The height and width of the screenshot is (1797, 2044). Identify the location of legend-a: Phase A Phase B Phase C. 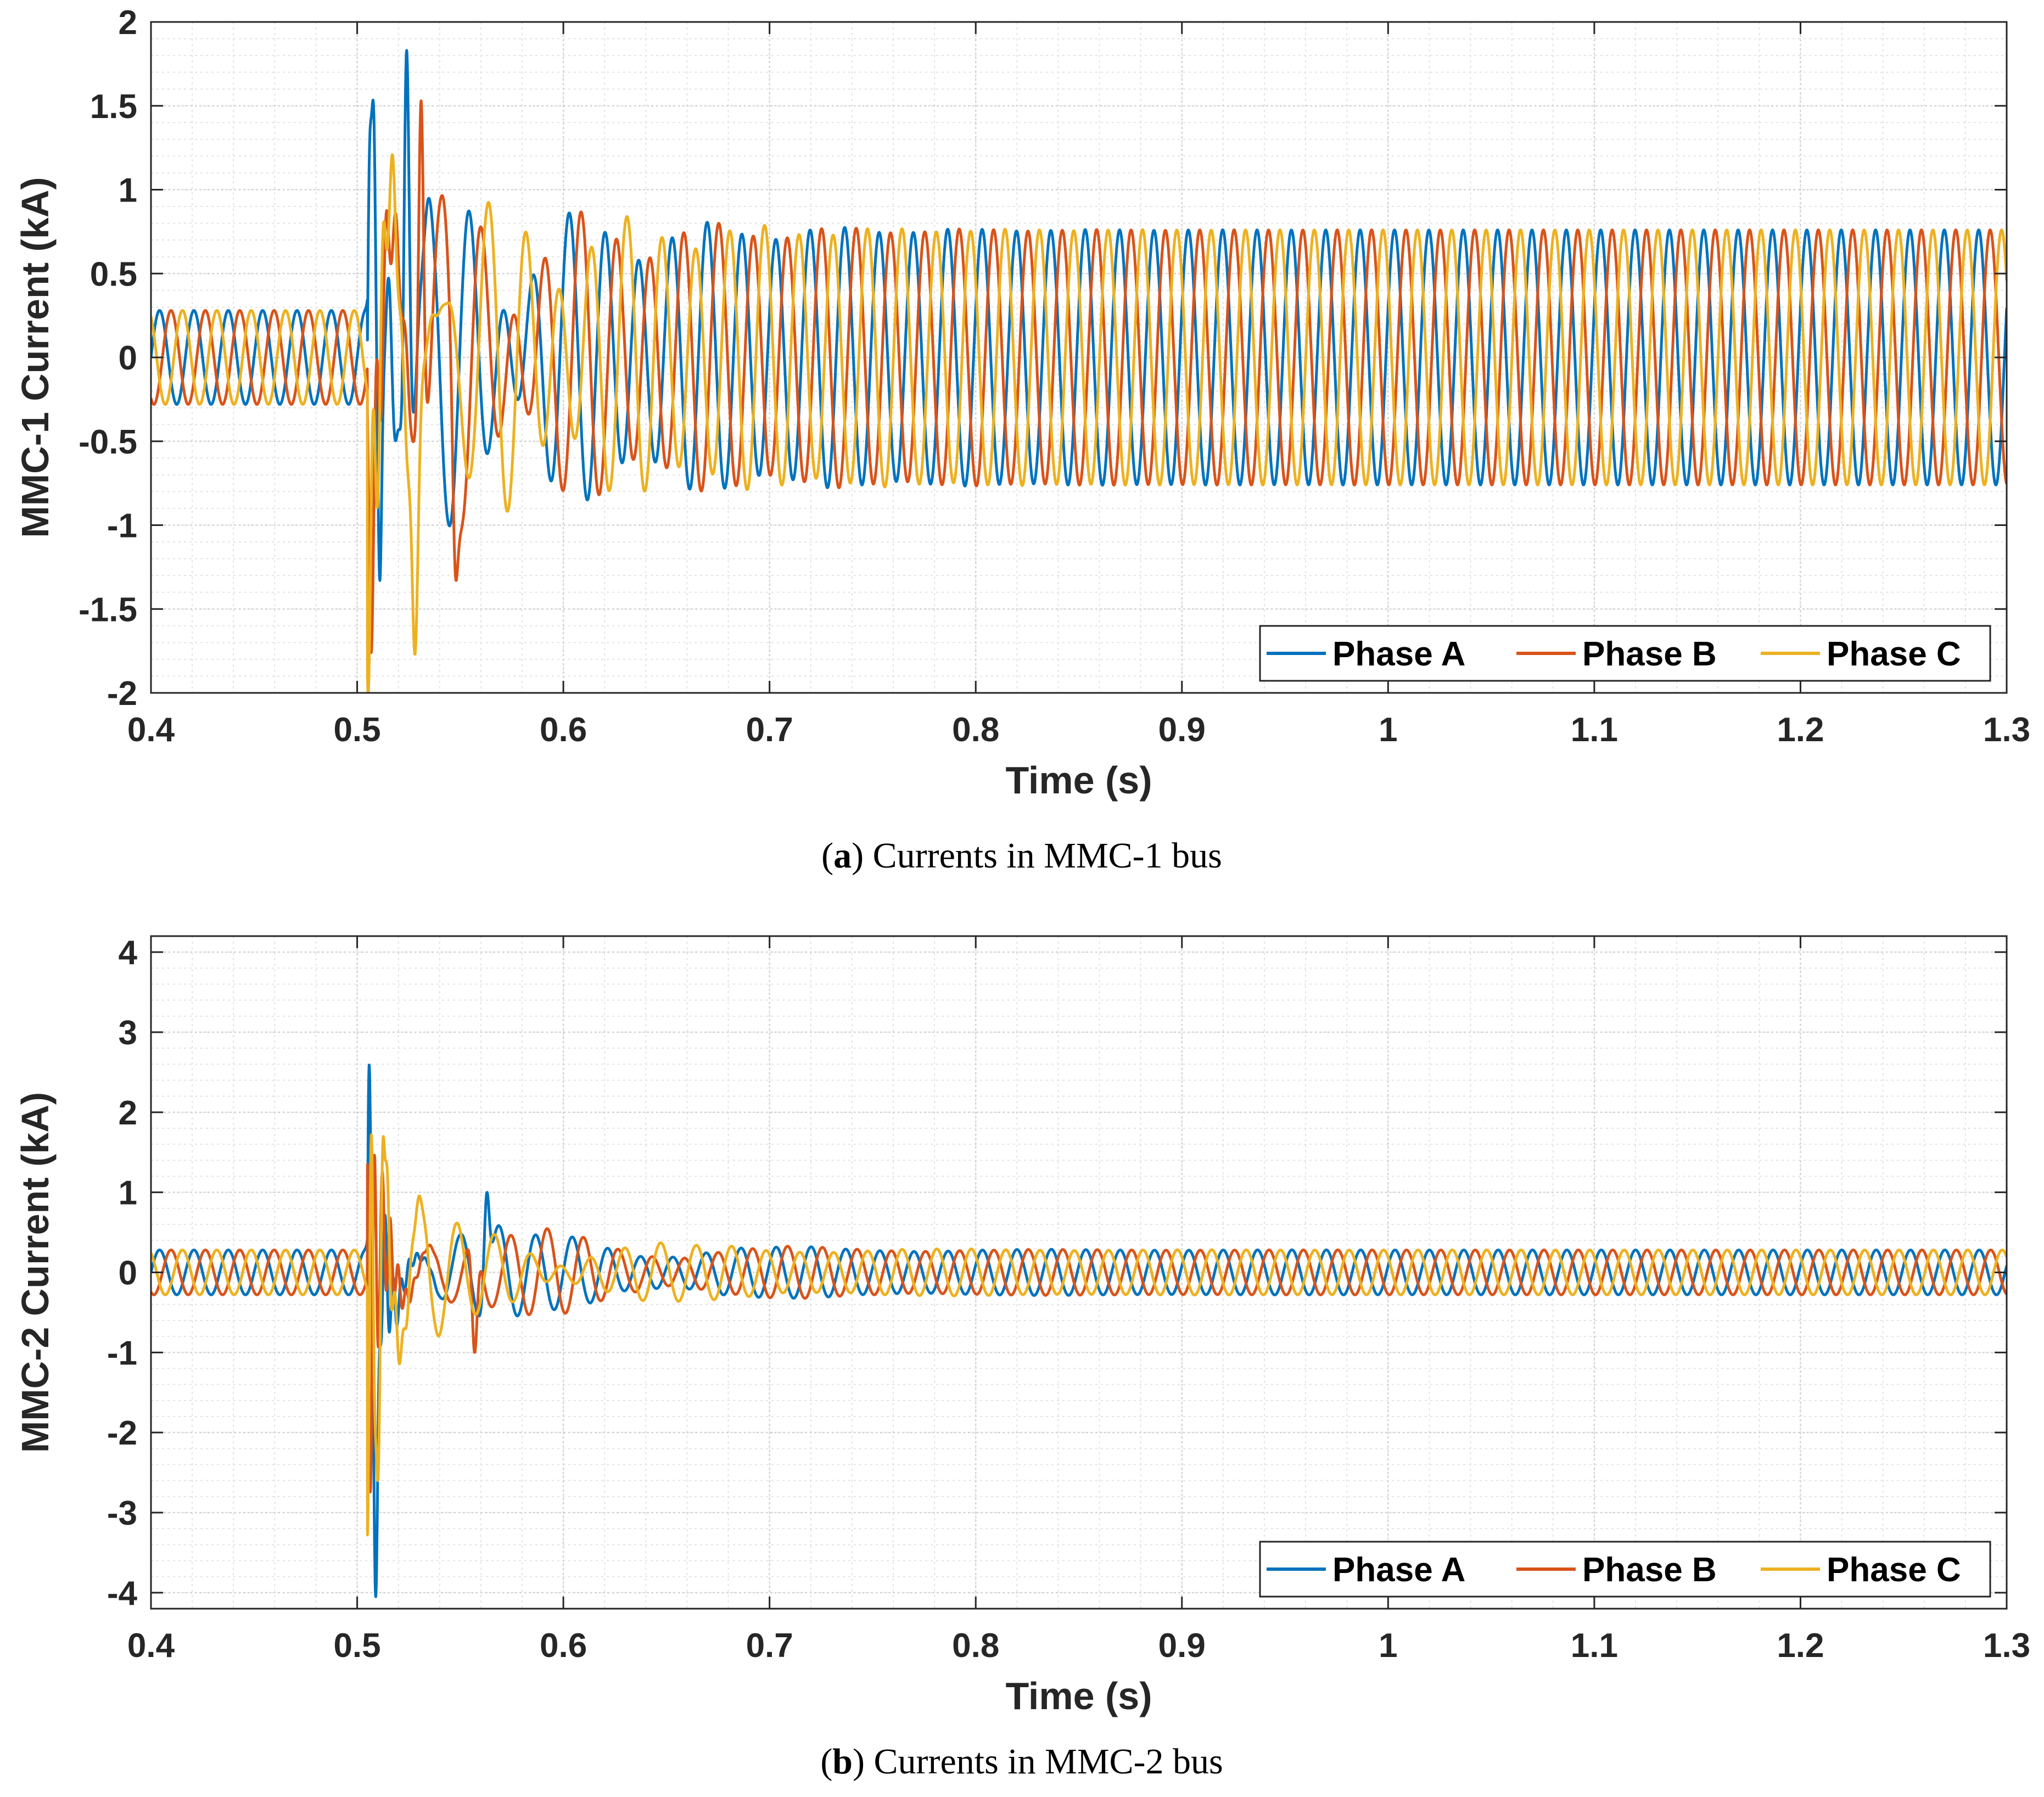
(1625, 653).